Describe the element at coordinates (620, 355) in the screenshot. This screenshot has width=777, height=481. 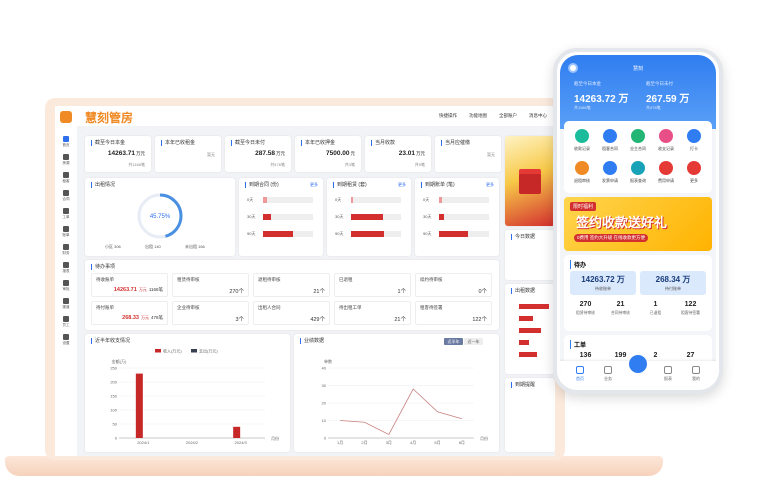
I see `count-value: 199` at that location.